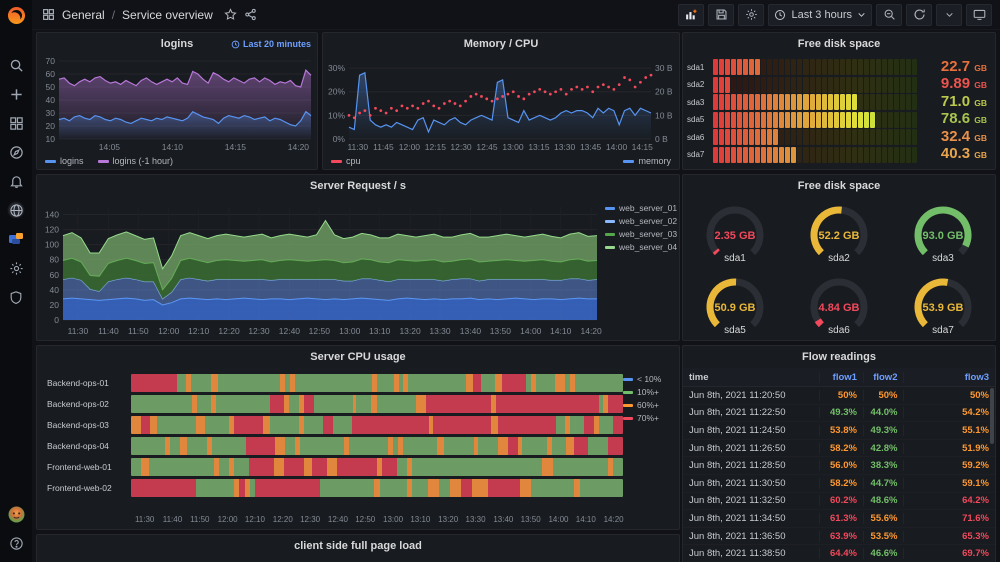  I want to click on table-row: Jun 8th, 2021 11:36:50 63.9% 53.5% 65.3%, so click(839, 537).